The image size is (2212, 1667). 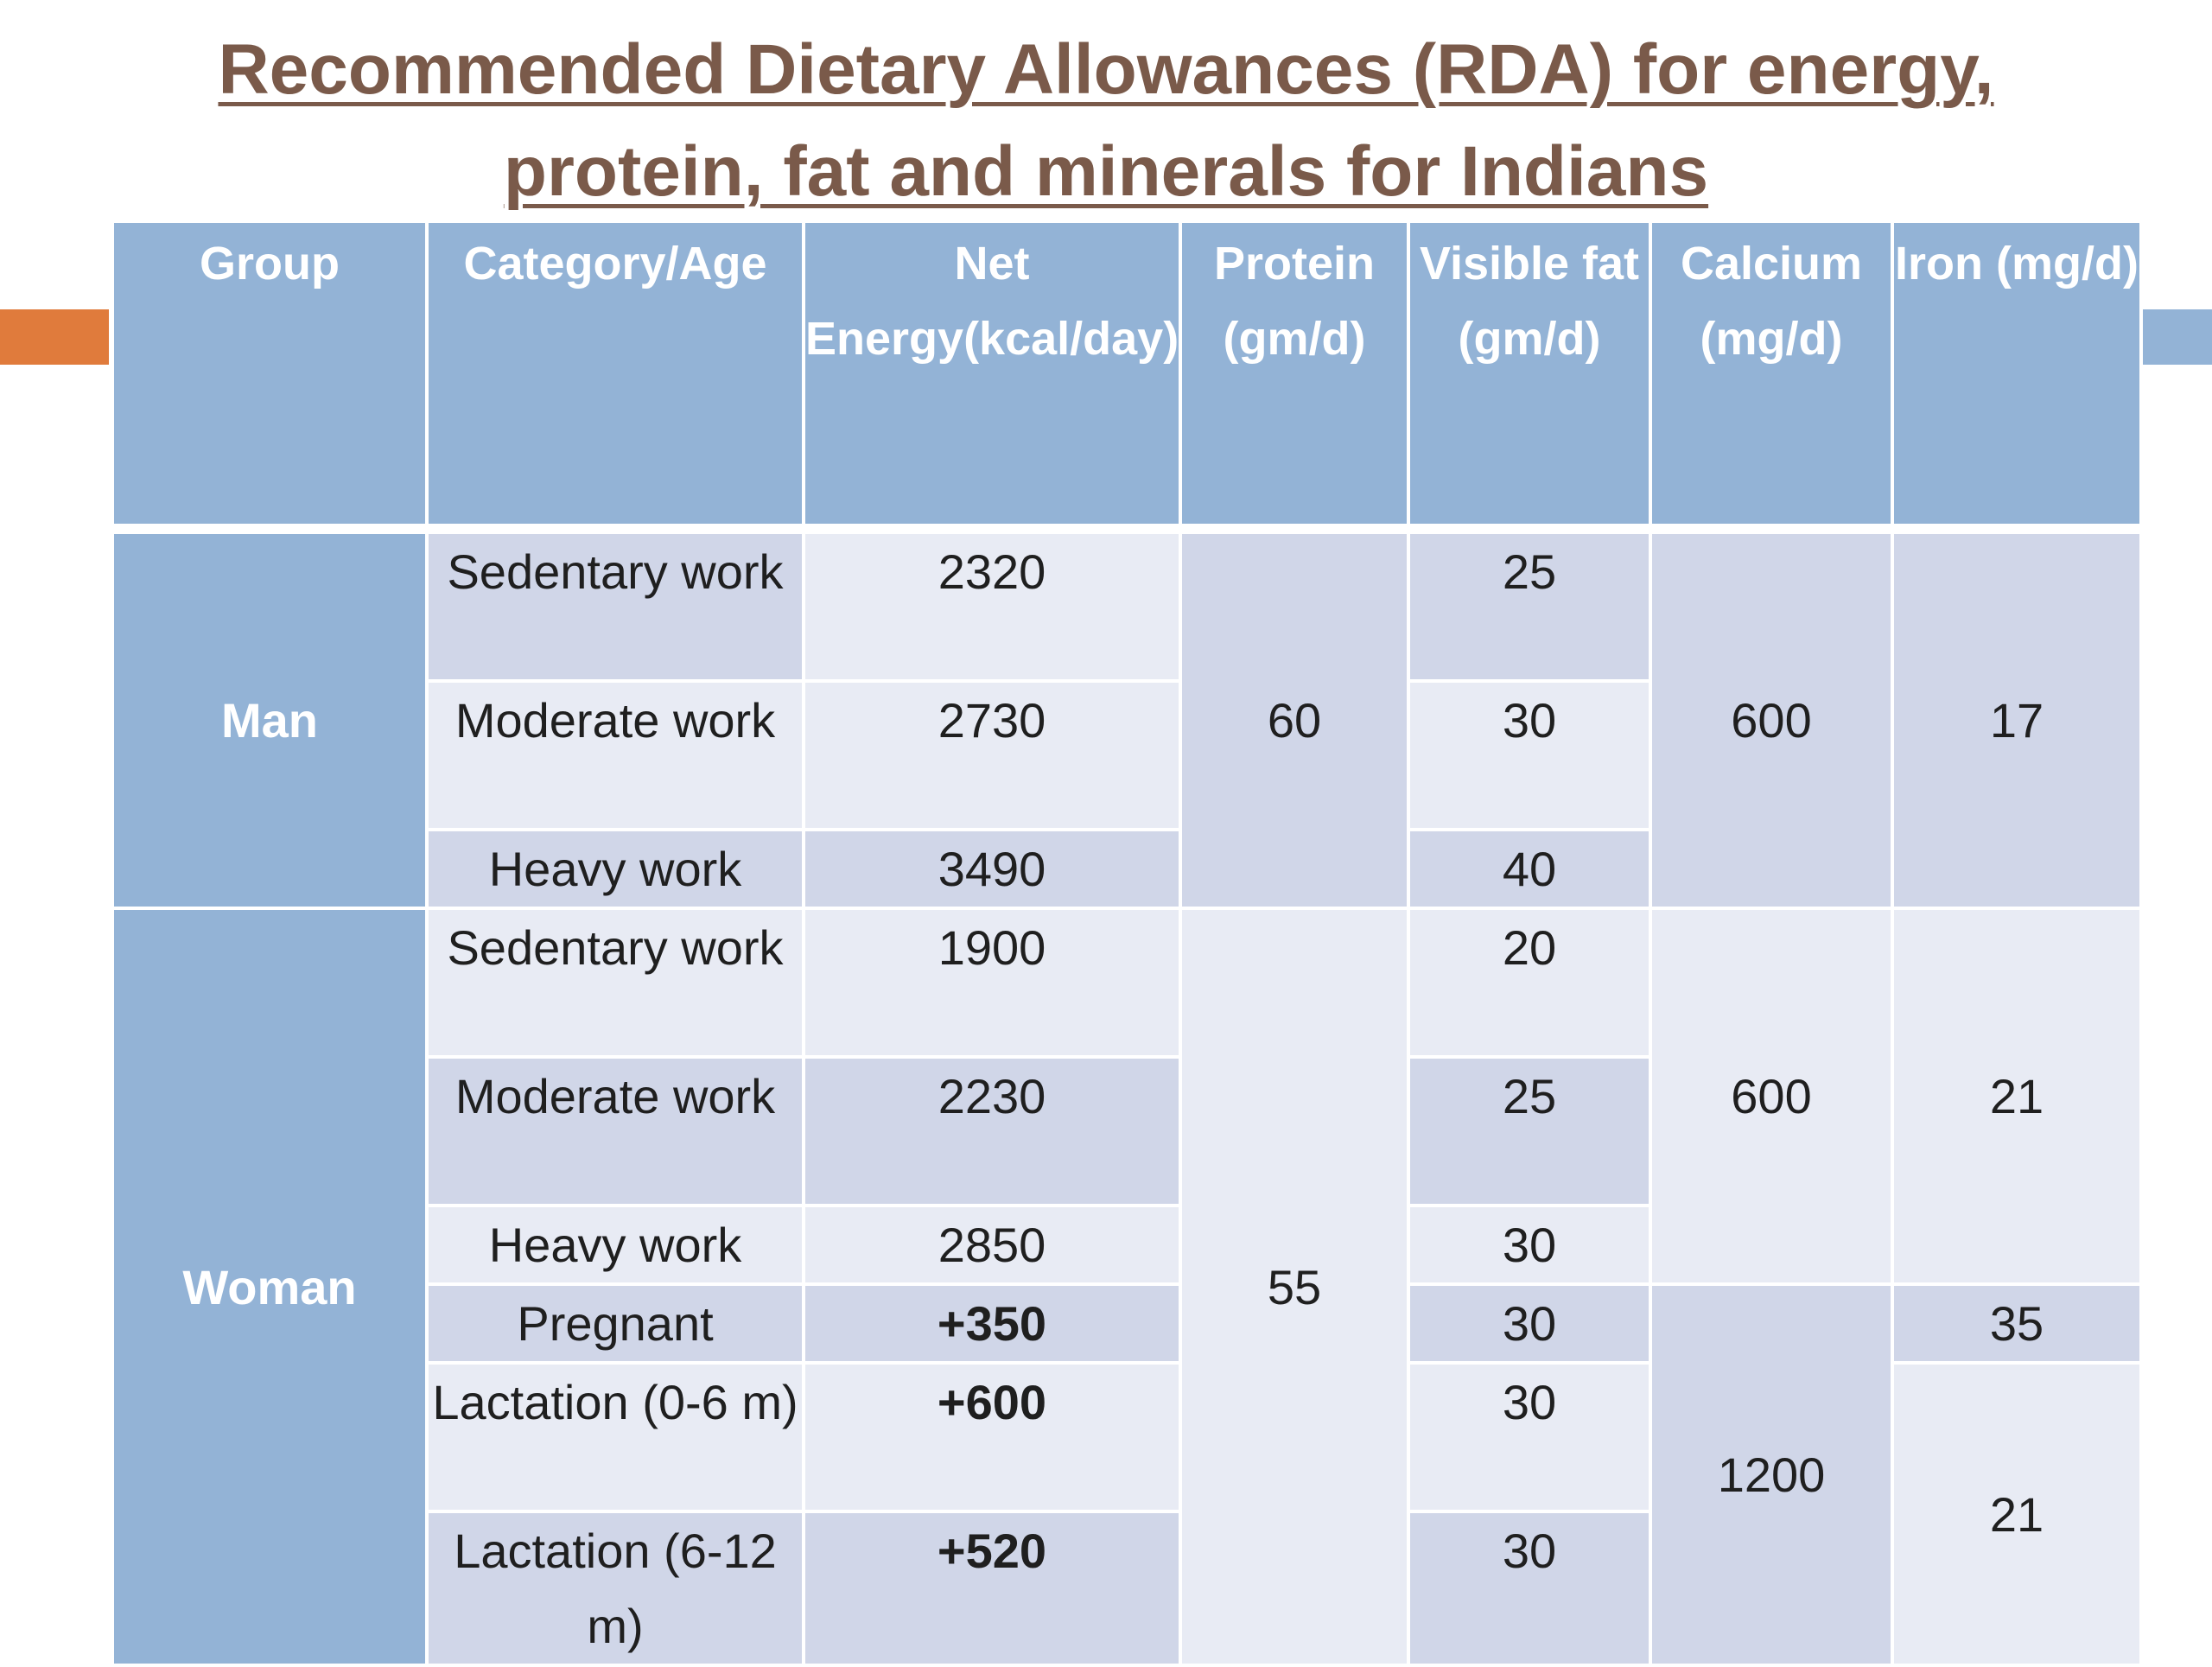 I want to click on table-row: Moderate work 2730 30, so click(x=1126, y=755).